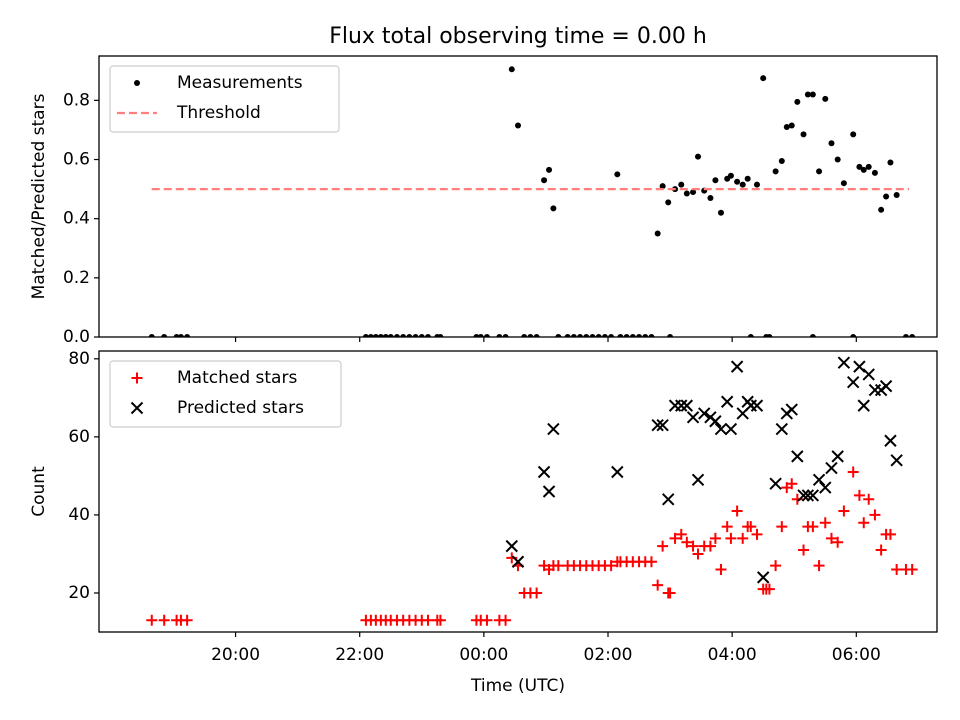 This screenshot has height=720, width=960. Describe the element at coordinates (240, 408) in the screenshot. I see `legend-label: Predicted stars` at that location.